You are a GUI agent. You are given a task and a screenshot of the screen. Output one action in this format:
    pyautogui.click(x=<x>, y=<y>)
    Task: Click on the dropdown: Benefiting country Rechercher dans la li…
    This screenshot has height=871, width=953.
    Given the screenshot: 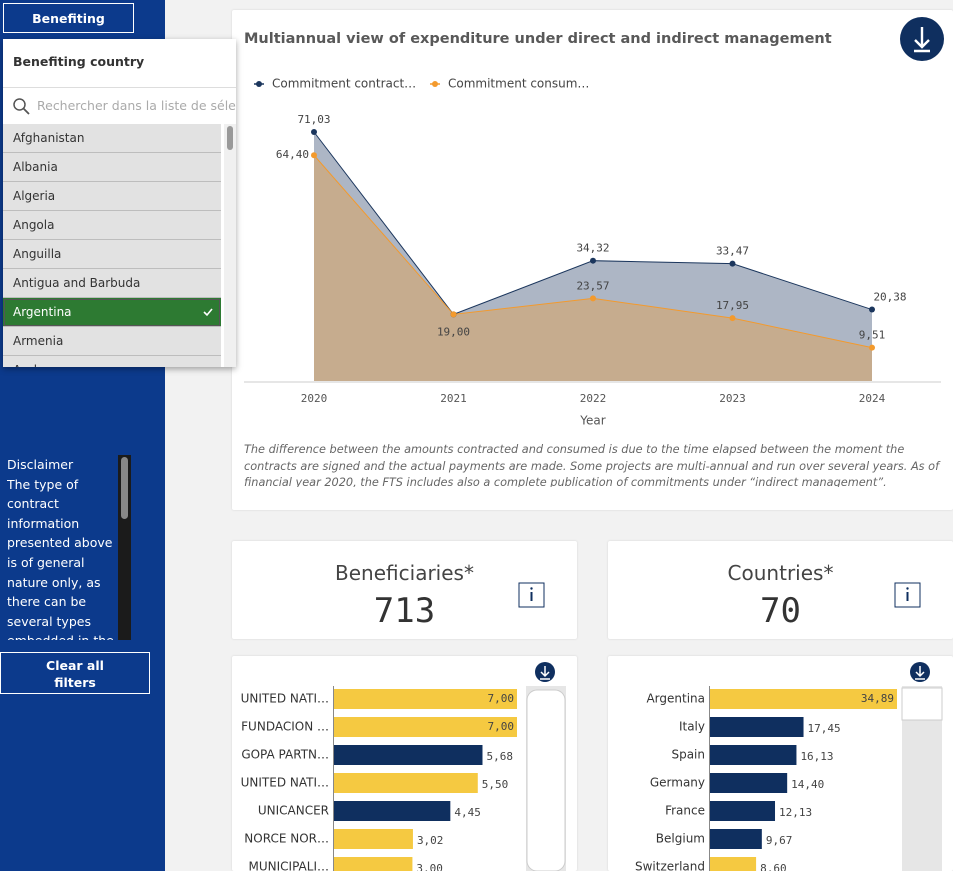 What is the action you would take?
    pyautogui.click(x=119, y=203)
    